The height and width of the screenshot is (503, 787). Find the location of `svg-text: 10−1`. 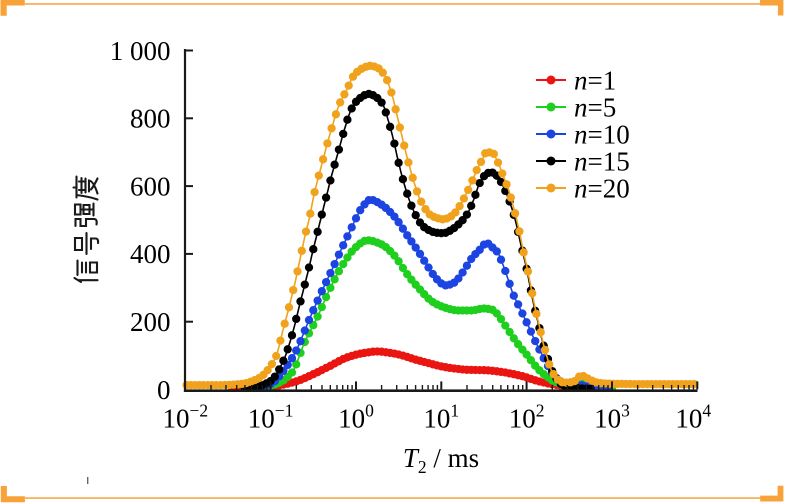

svg-text: 10−1 is located at coordinates (271, 417).